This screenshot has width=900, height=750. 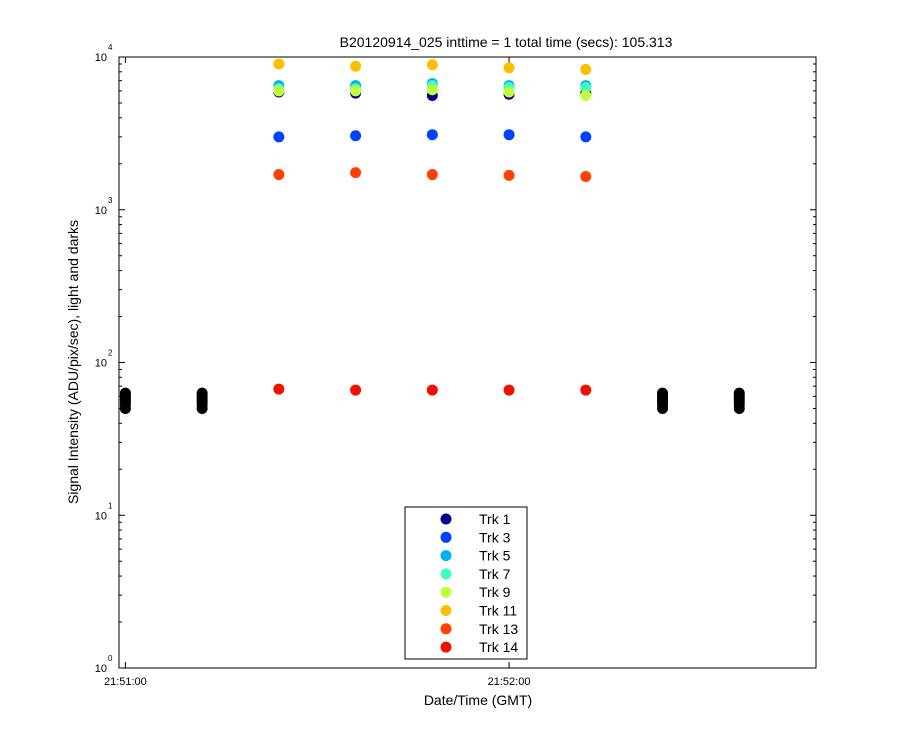 I want to click on x-tick-label: 21:51:00, so click(x=125, y=682).